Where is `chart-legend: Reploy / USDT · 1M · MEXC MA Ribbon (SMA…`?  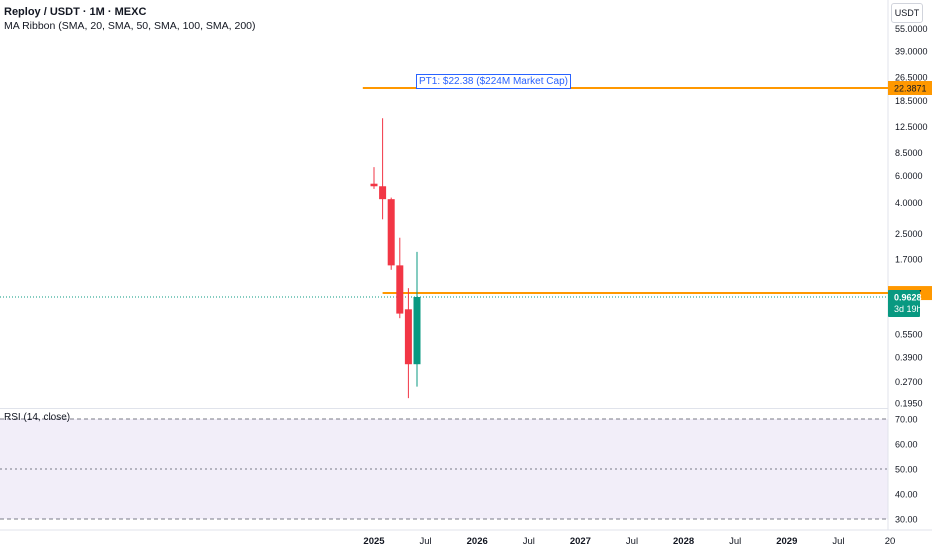 chart-legend: Reploy / USDT · 1M · MEXC MA Ribbon (SMA… is located at coordinates (130, 19).